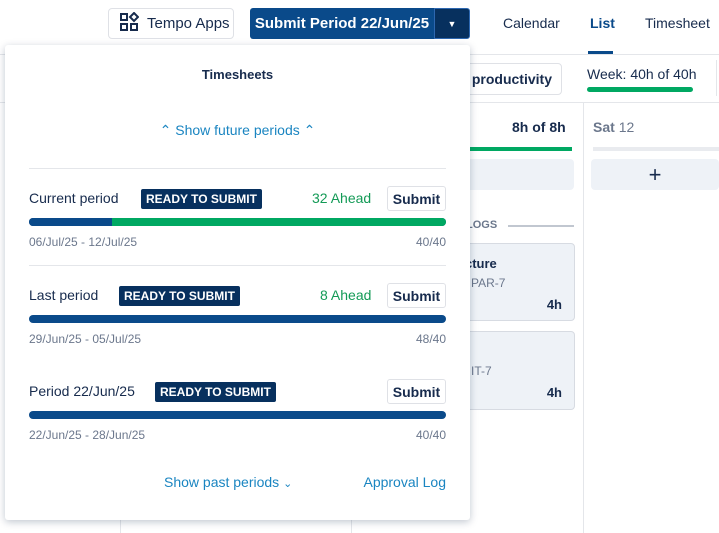 Image resolution: width=719 pixels, height=533 pixels. What do you see at coordinates (482, 225) in the screenshot?
I see `logs-heading: LOGS` at bounding box center [482, 225].